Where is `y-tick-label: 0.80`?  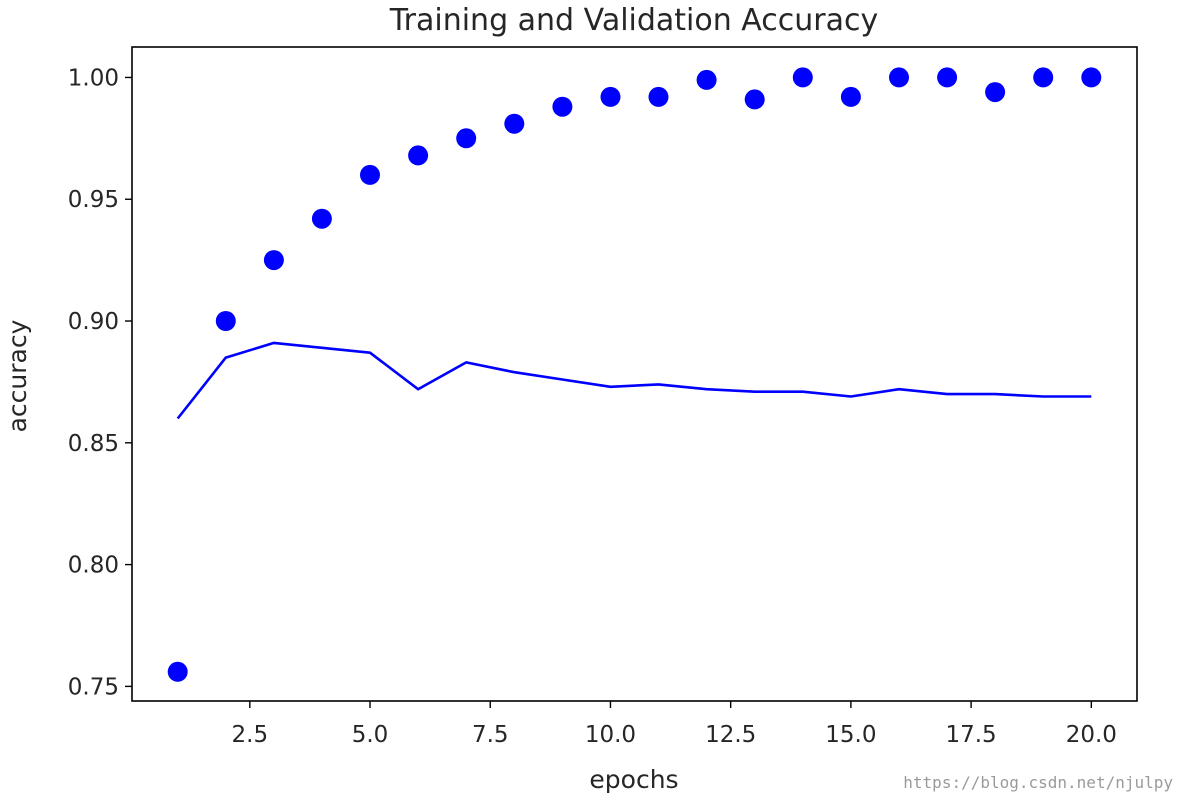 y-tick-label: 0.80 is located at coordinates (93, 566).